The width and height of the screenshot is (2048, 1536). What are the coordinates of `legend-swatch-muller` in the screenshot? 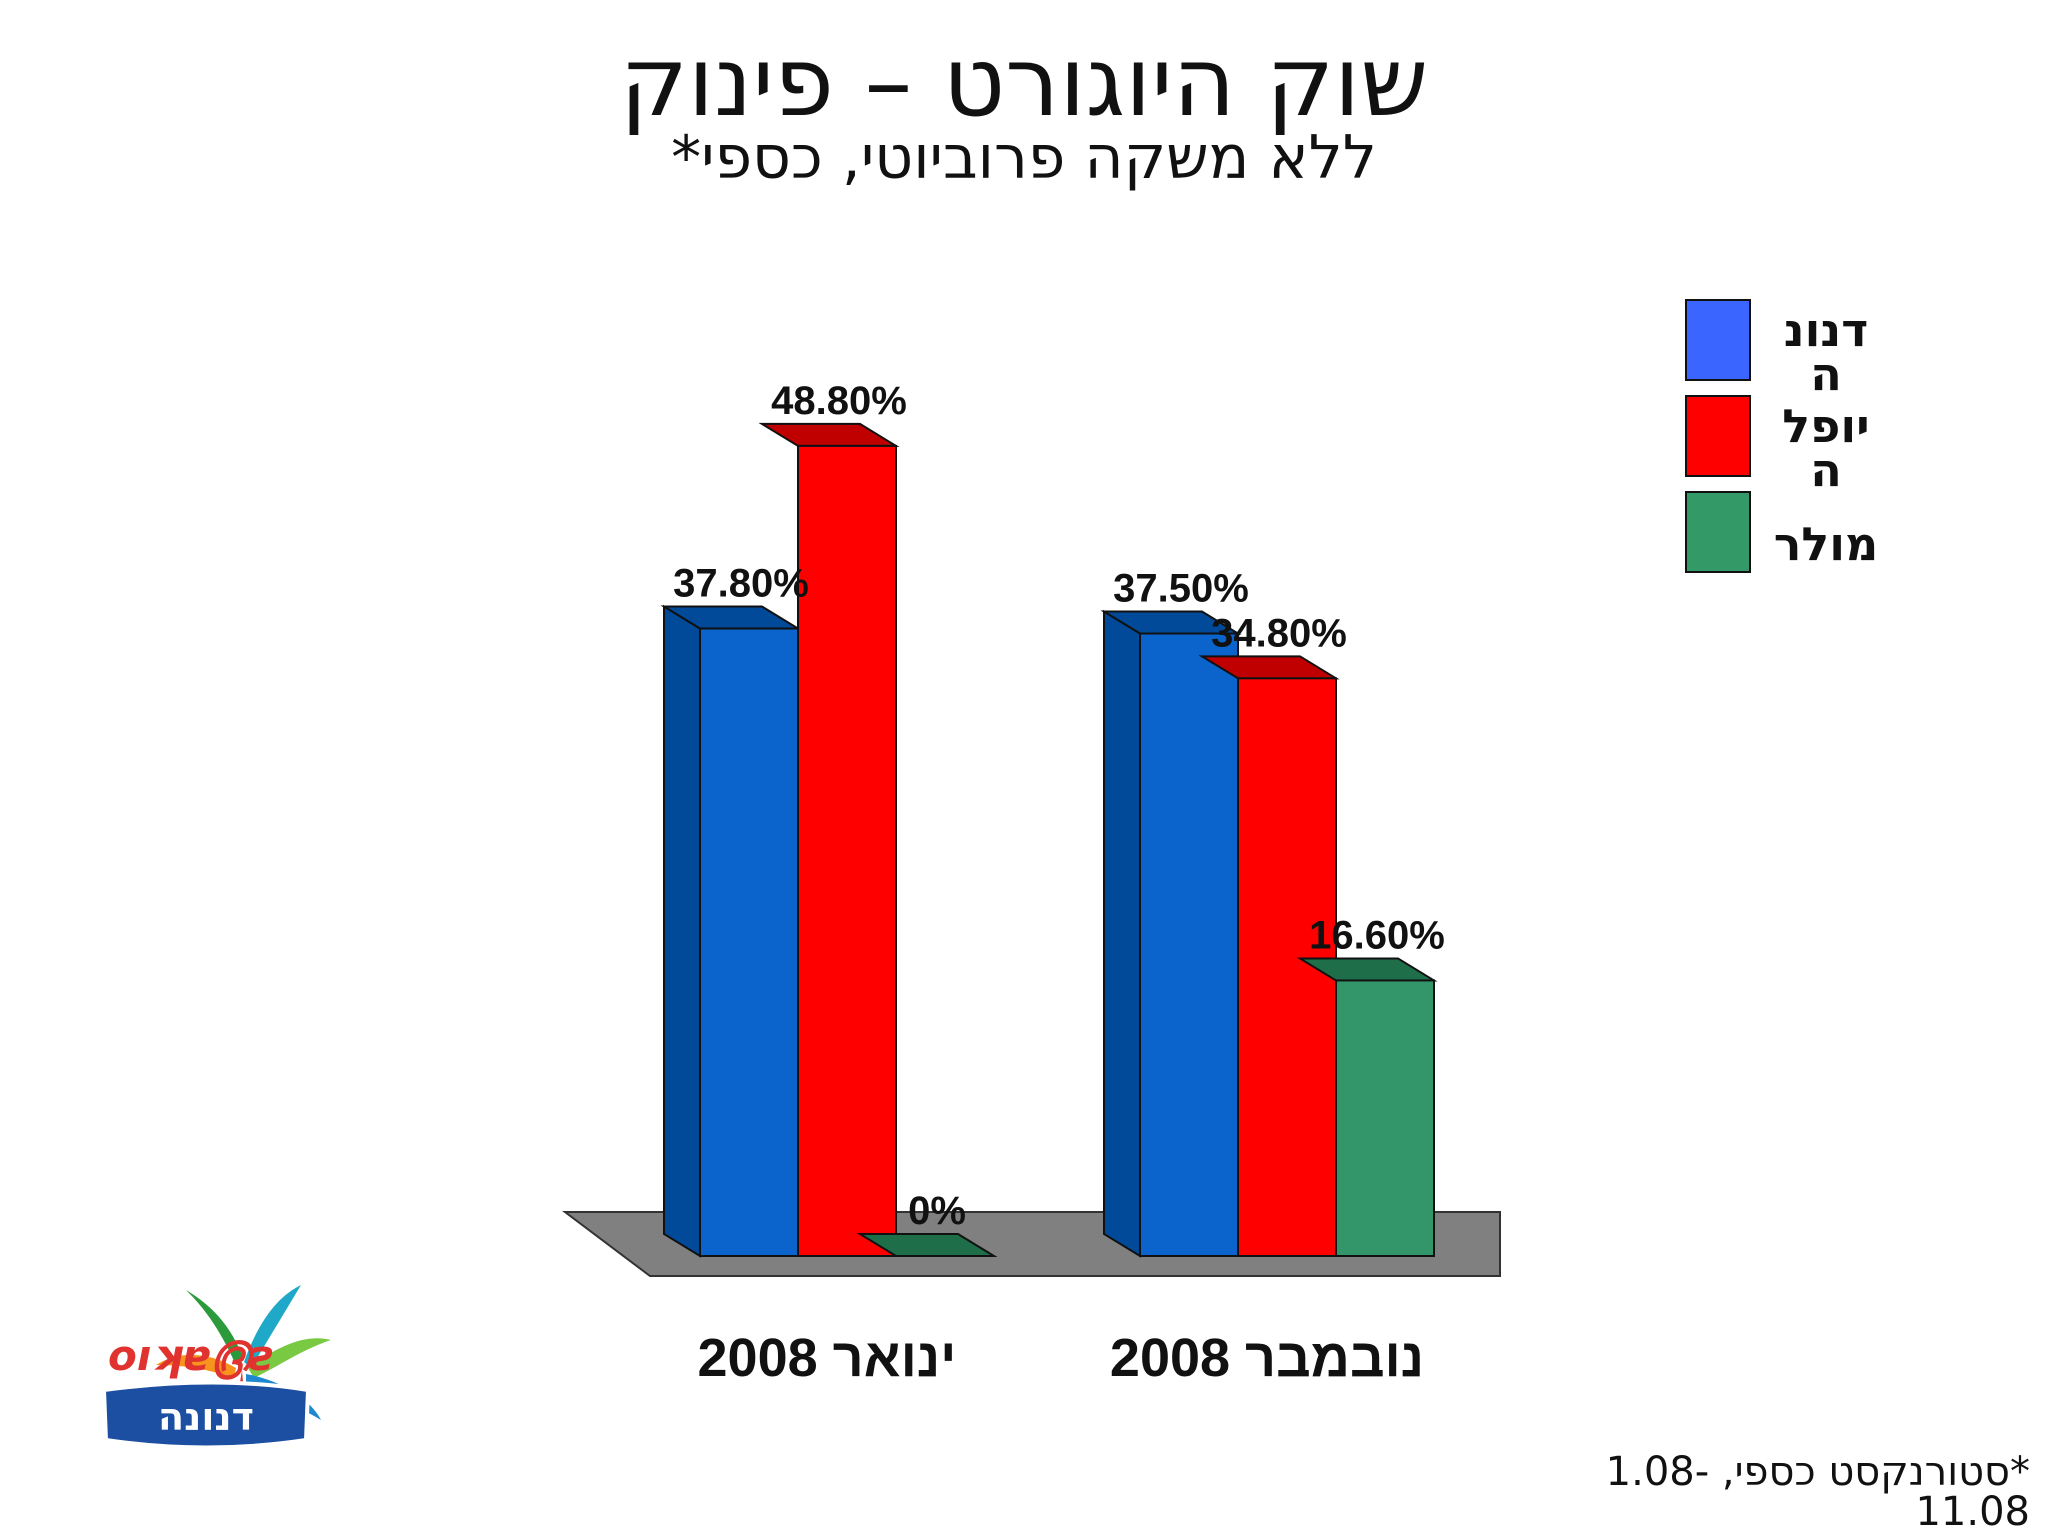 It's located at (1718, 532).